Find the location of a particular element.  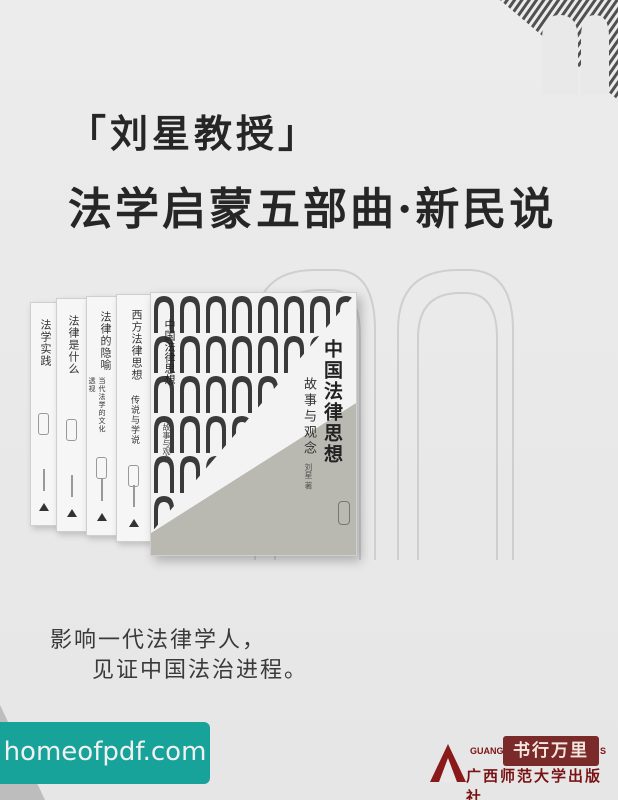

book-spine-title: 西方法律思想 is located at coordinates (136, 345).